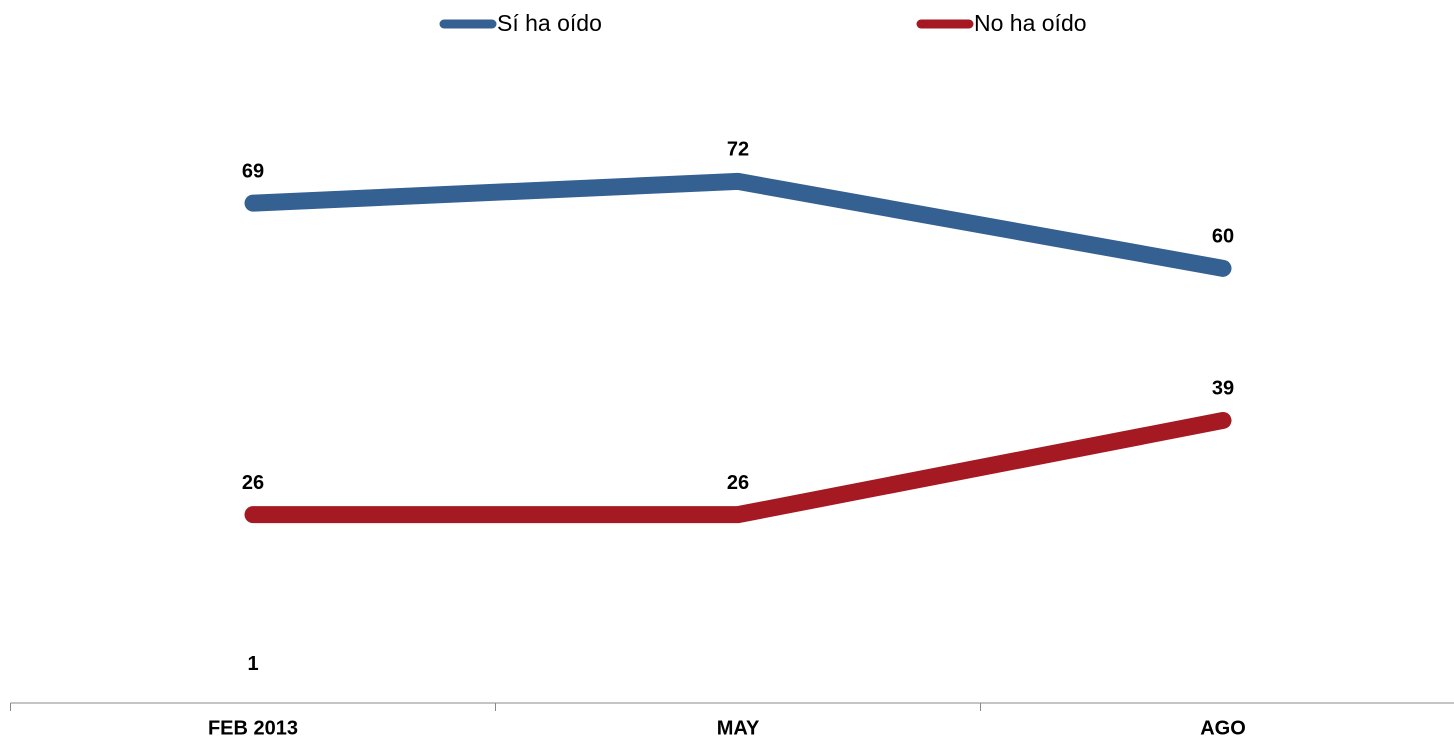 The width and height of the screenshot is (1454, 742). I want to click on data-label: 1, so click(252, 664).